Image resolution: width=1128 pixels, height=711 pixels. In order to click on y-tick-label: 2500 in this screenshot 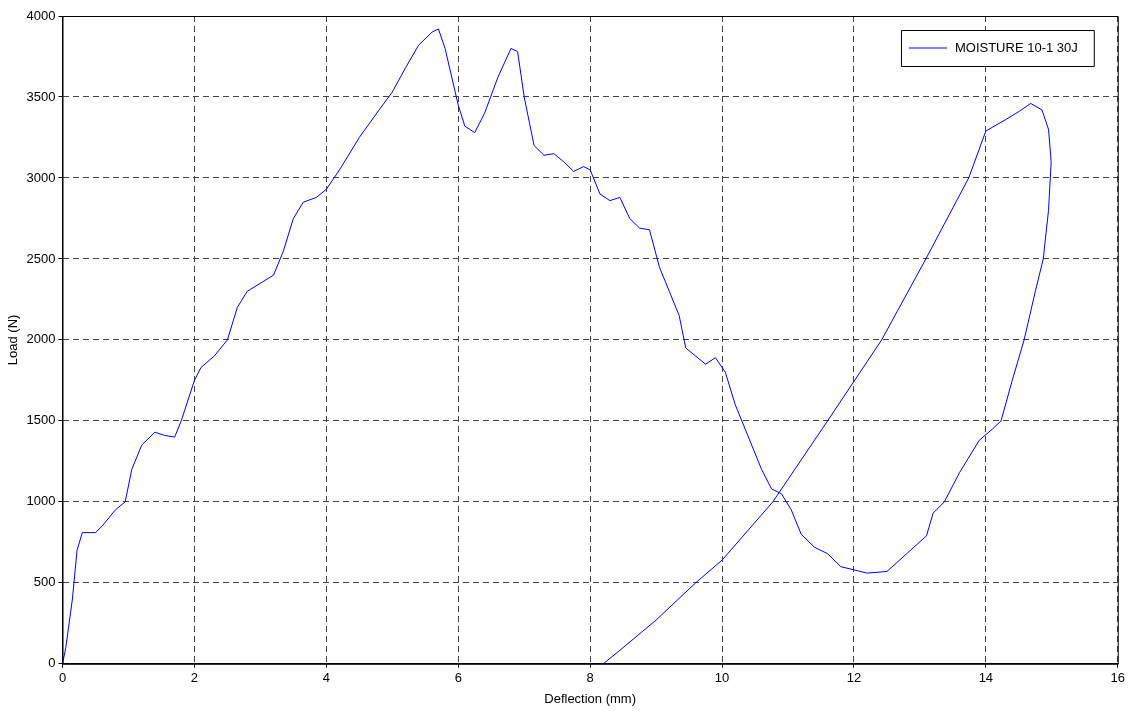, I will do `click(41, 258)`.